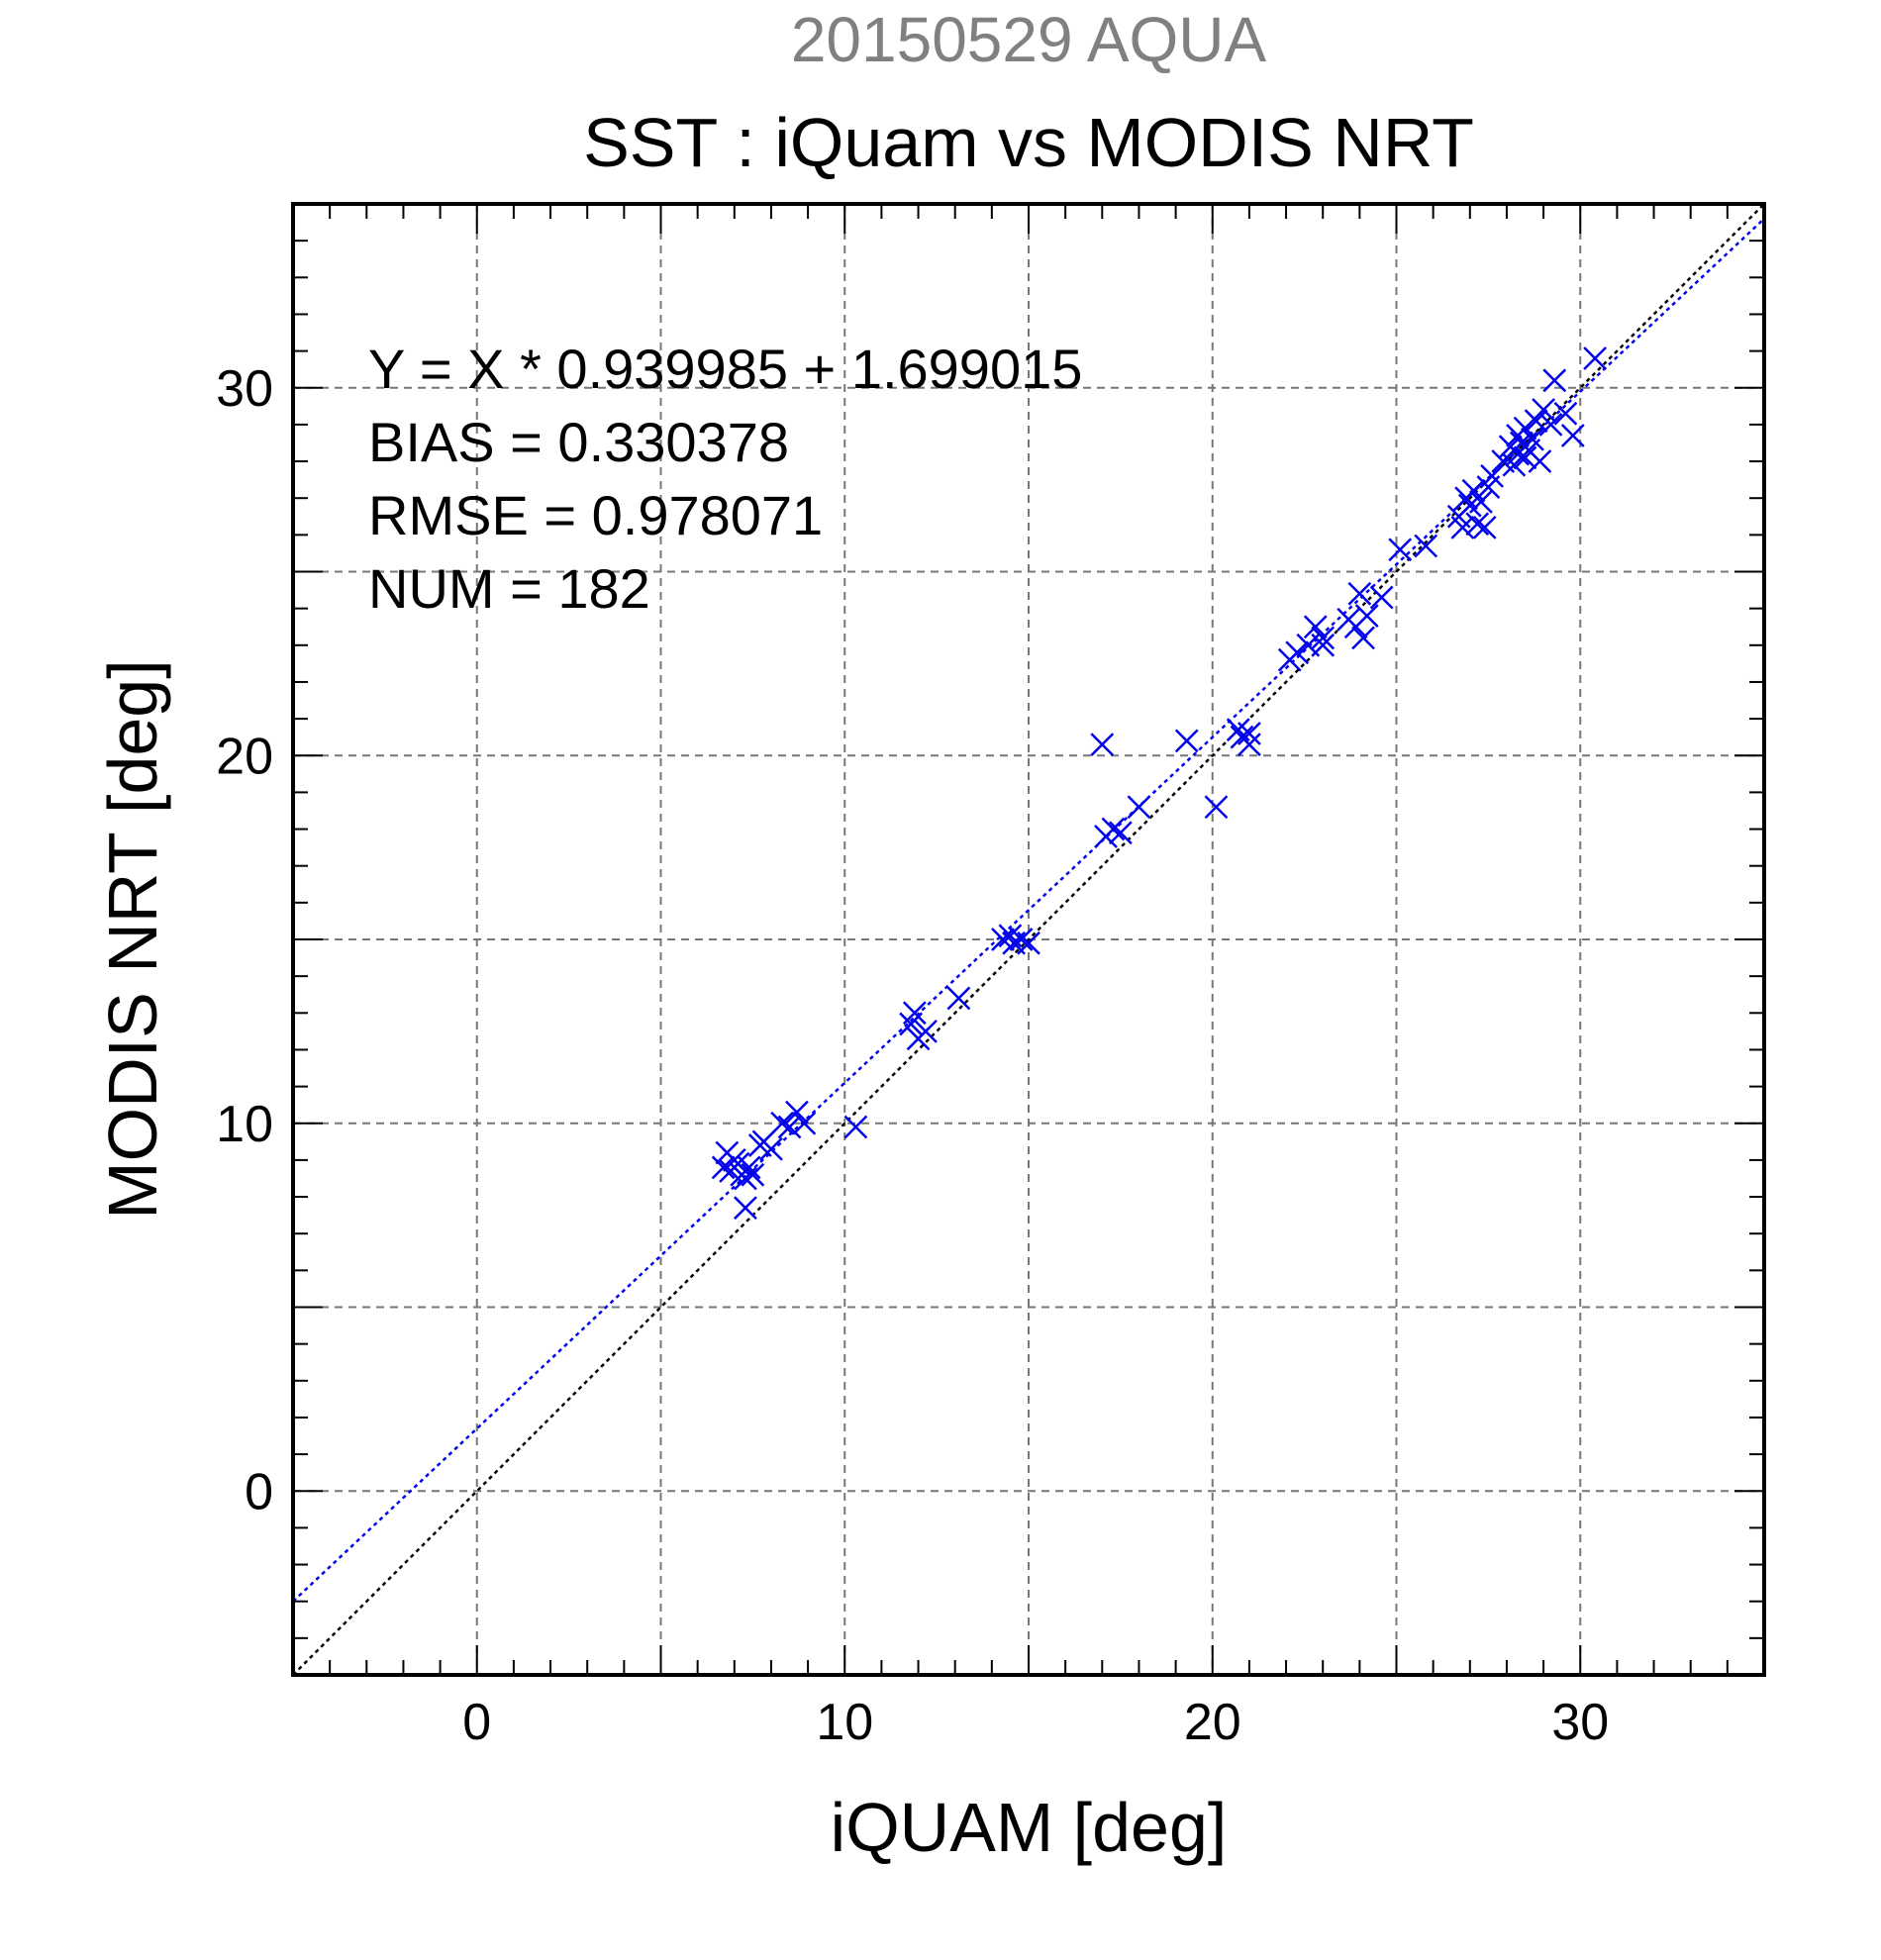 The width and height of the screenshot is (1881, 1960). Describe the element at coordinates (1580, 1722) in the screenshot. I see `x-tick-label: 30` at that location.